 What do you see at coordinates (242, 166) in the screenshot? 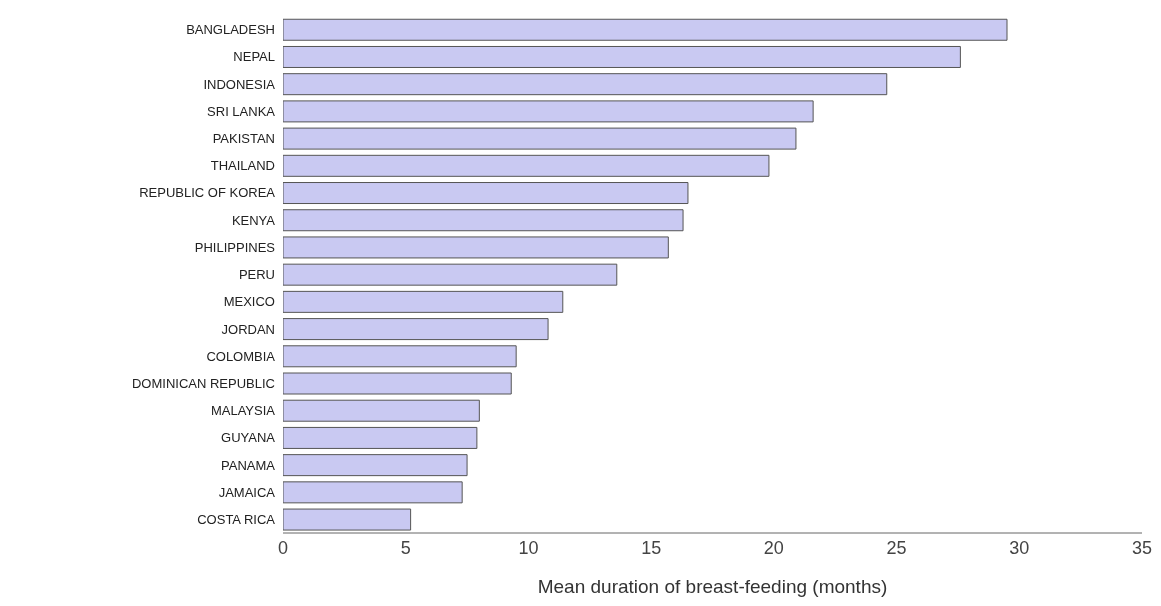
I see `y-tick-label: THAILAND` at bounding box center [242, 166].